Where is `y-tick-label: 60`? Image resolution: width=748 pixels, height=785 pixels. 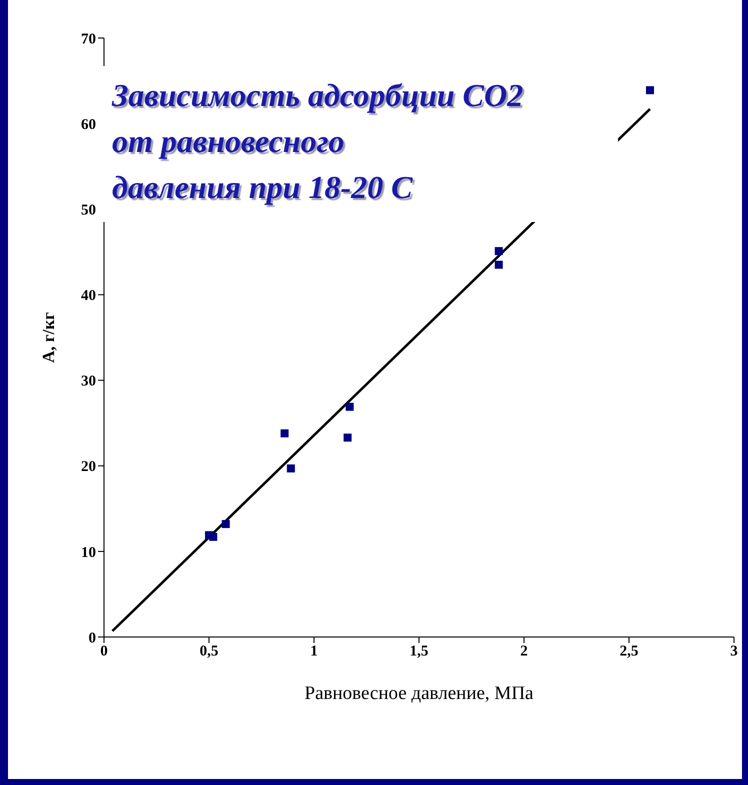 y-tick-label: 60 is located at coordinates (88, 124).